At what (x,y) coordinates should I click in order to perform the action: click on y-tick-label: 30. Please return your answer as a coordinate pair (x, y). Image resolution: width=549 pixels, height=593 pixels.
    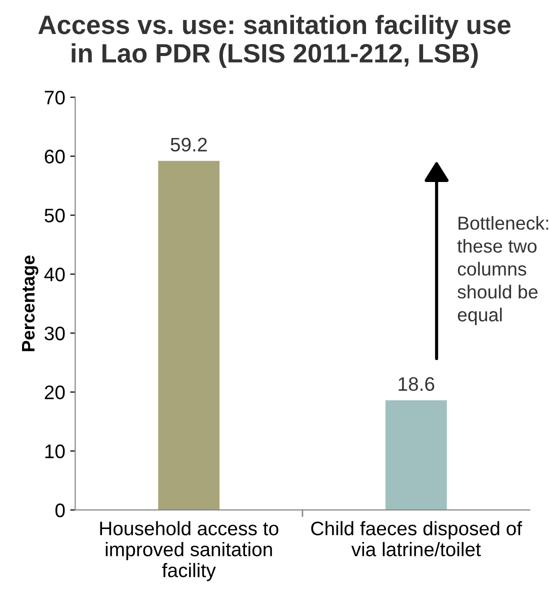
    Looking at the image, I should click on (54, 333).